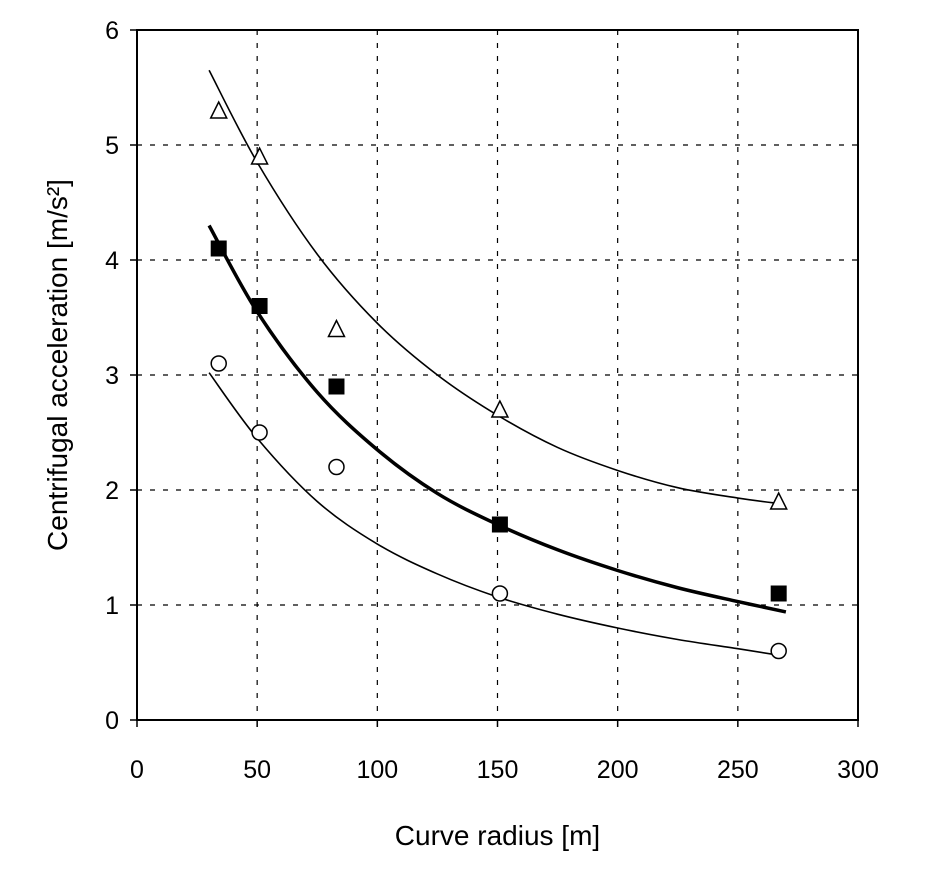 The image size is (941, 870). Describe the element at coordinates (257, 770) in the screenshot. I see `x-tick-label: 50` at that location.